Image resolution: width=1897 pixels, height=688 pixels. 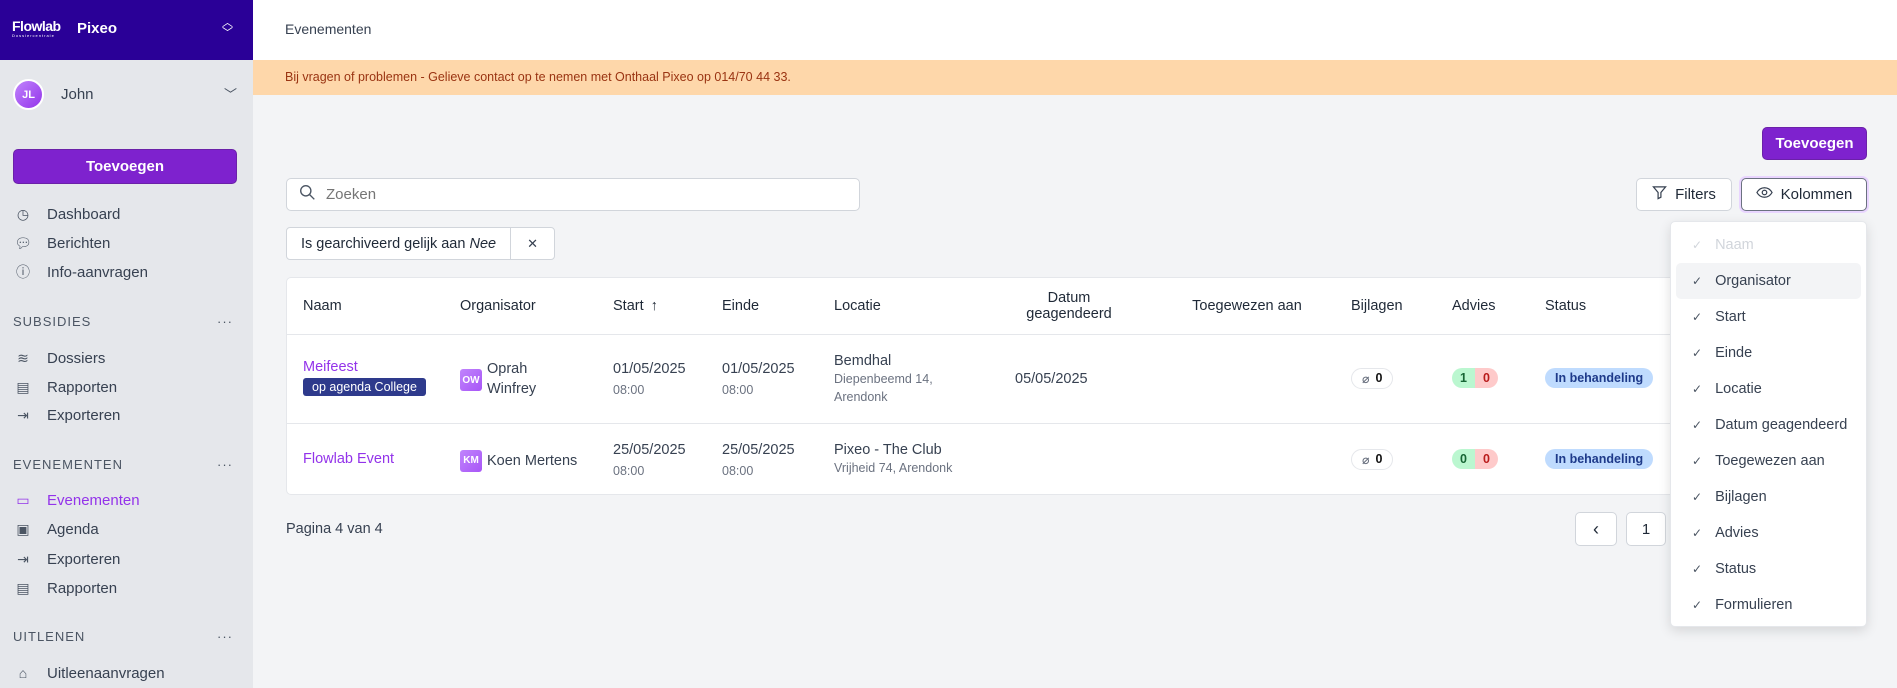 What do you see at coordinates (1377, 306) in the screenshot?
I see `column-header-7: Bijlagen` at bounding box center [1377, 306].